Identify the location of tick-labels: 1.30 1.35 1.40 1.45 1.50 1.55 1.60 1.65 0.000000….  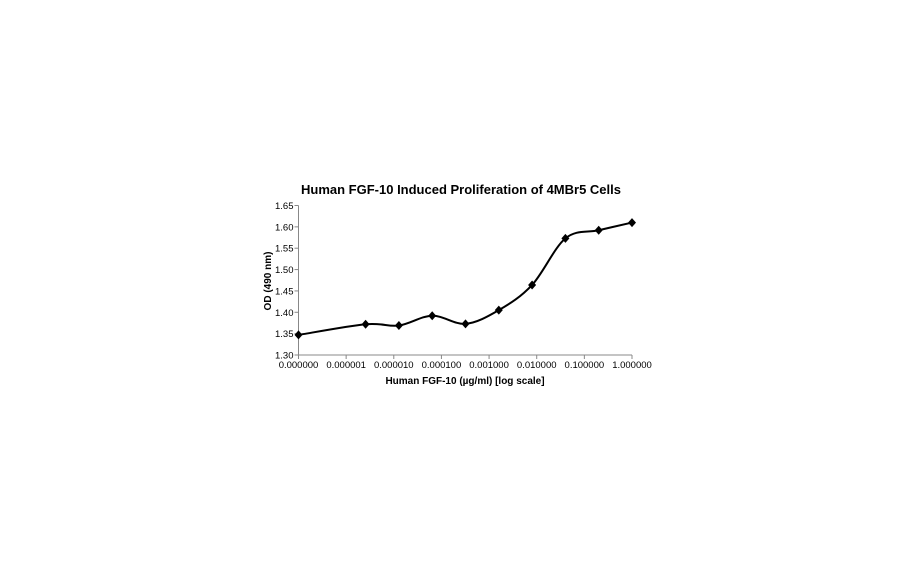
(463, 286).